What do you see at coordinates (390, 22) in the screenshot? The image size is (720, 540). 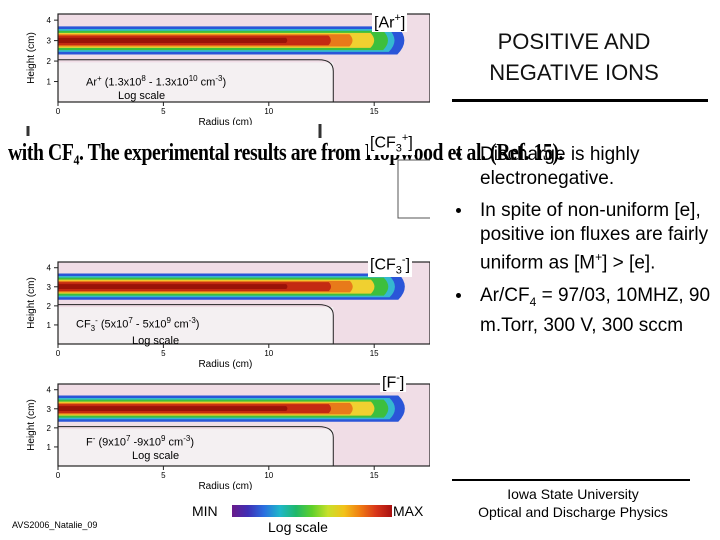 I see `species-label-ar-plus: [Ar+]` at bounding box center [390, 22].